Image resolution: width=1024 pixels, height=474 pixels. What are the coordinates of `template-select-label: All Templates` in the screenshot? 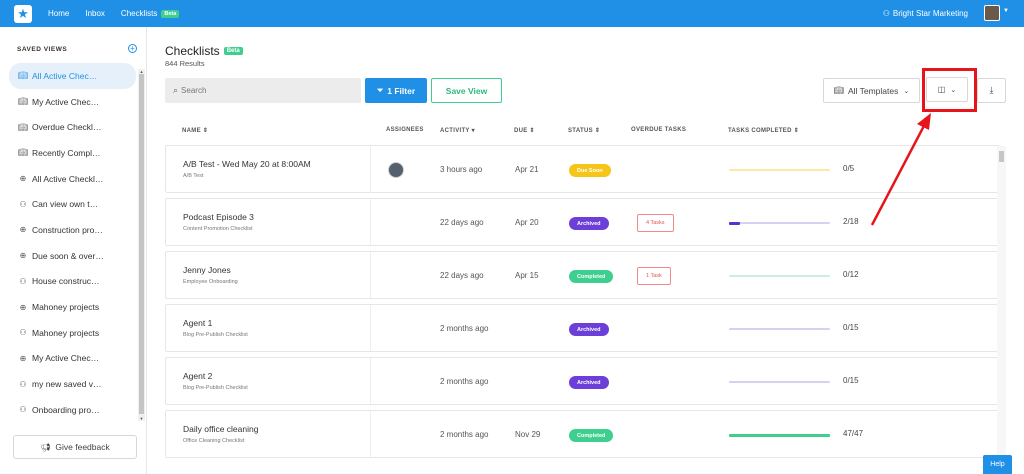 It's located at (873, 90).